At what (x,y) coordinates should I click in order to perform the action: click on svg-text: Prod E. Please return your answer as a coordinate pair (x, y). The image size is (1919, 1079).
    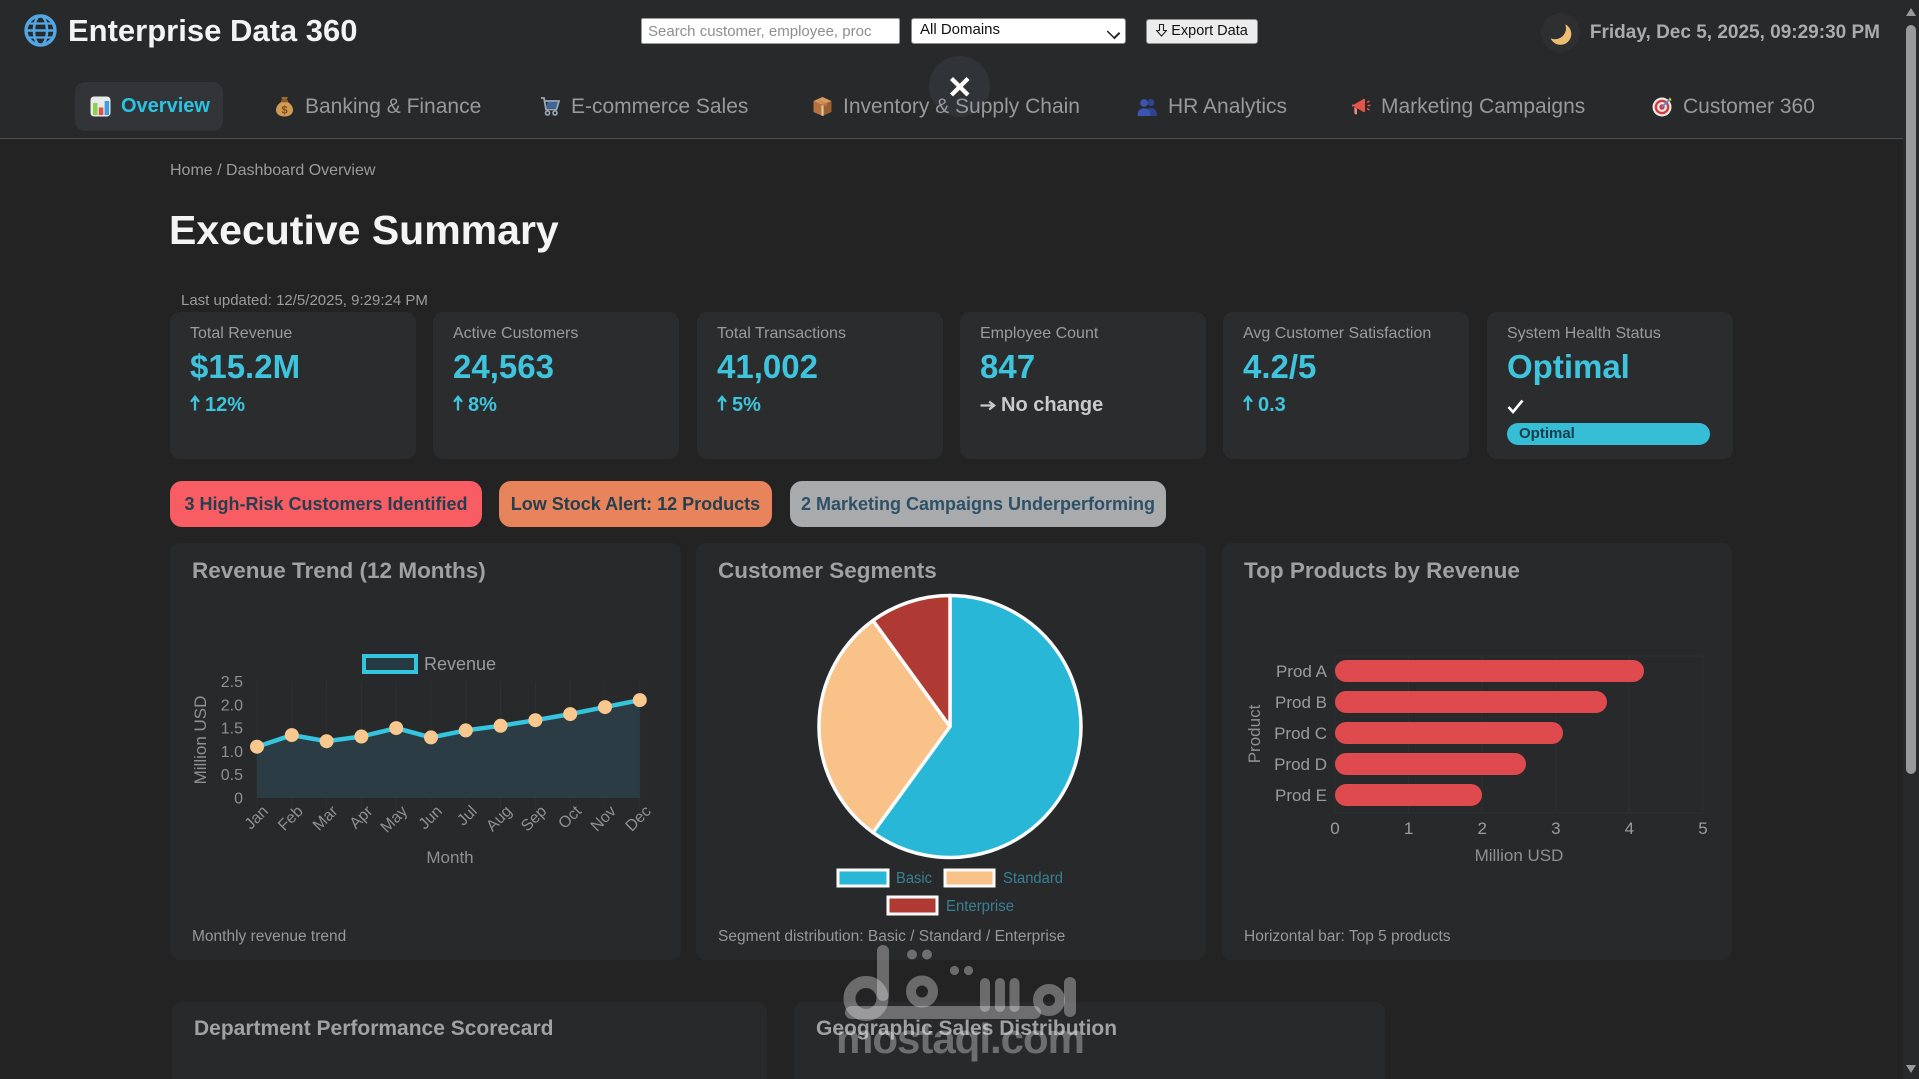
    Looking at the image, I should click on (1301, 795).